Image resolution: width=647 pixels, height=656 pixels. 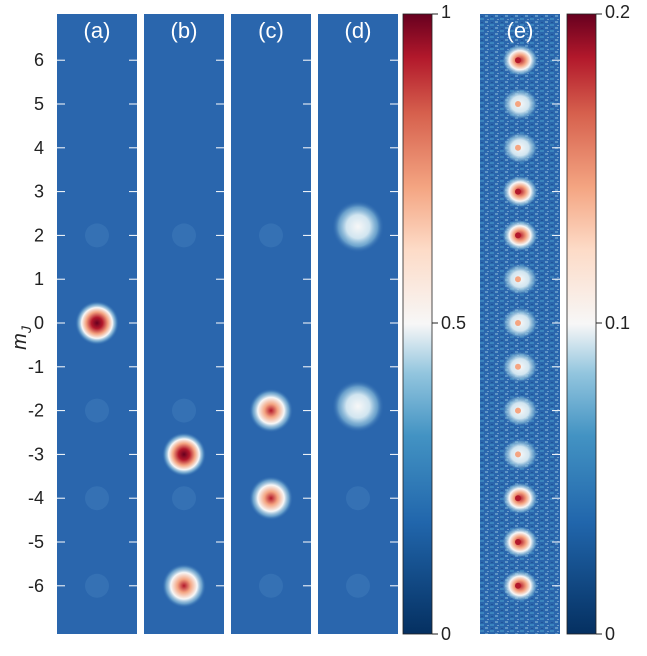 I want to click on y-tick-label: 5, so click(x=39, y=104).